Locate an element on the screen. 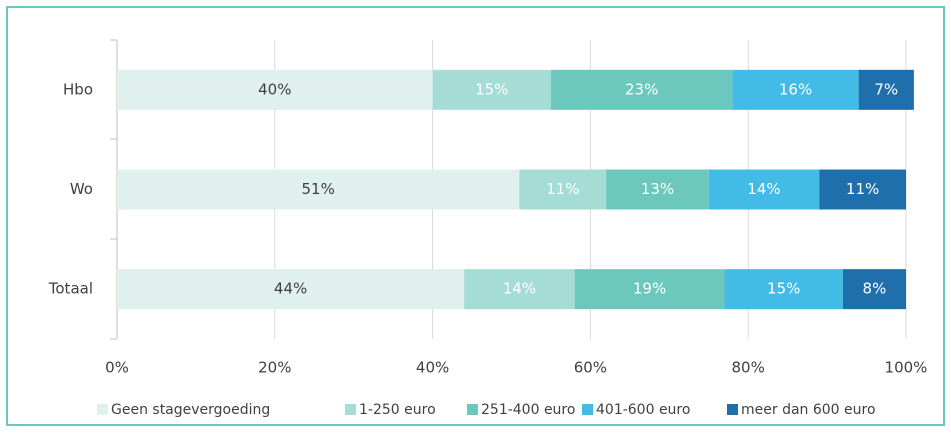  y-tick-label: Hbo is located at coordinates (78, 89).